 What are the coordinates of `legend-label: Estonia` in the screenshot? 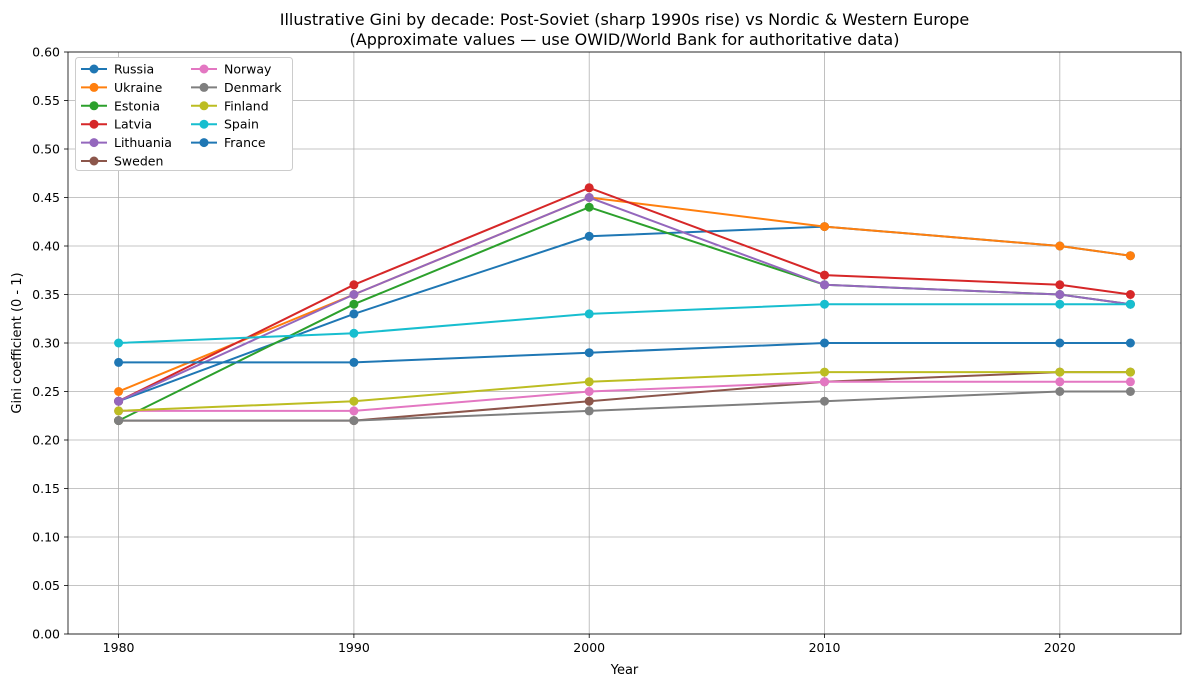 It's located at (137, 105).